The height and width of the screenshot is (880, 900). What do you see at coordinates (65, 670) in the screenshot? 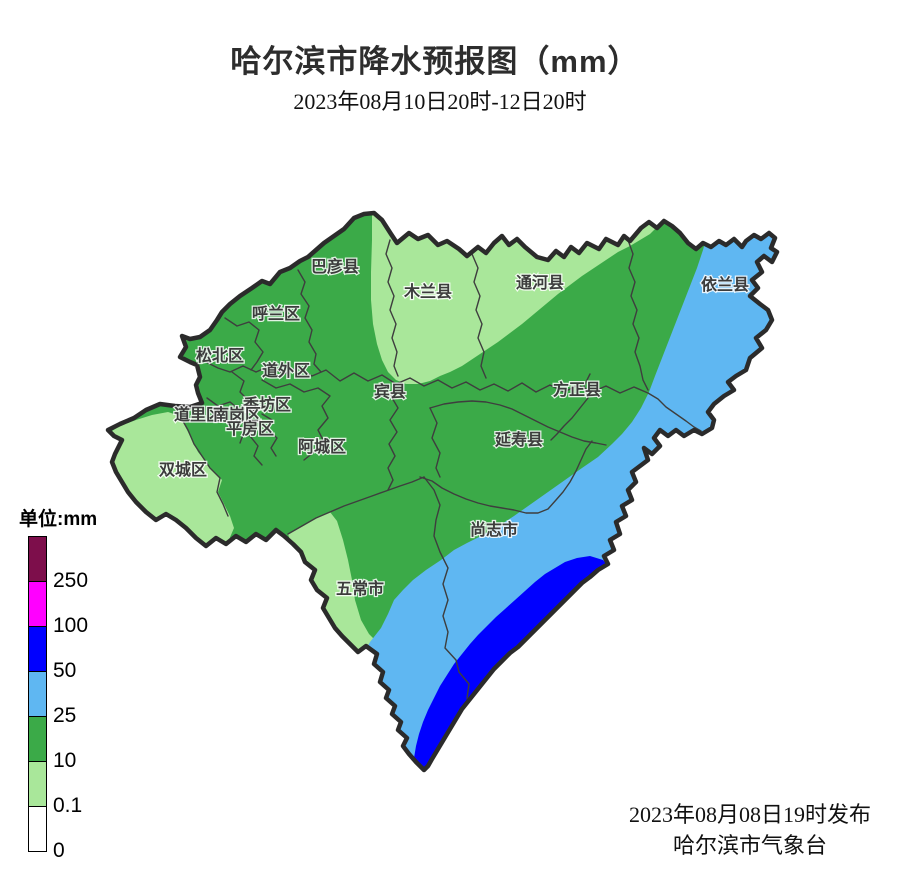
I see `legend-label: 50` at bounding box center [65, 670].